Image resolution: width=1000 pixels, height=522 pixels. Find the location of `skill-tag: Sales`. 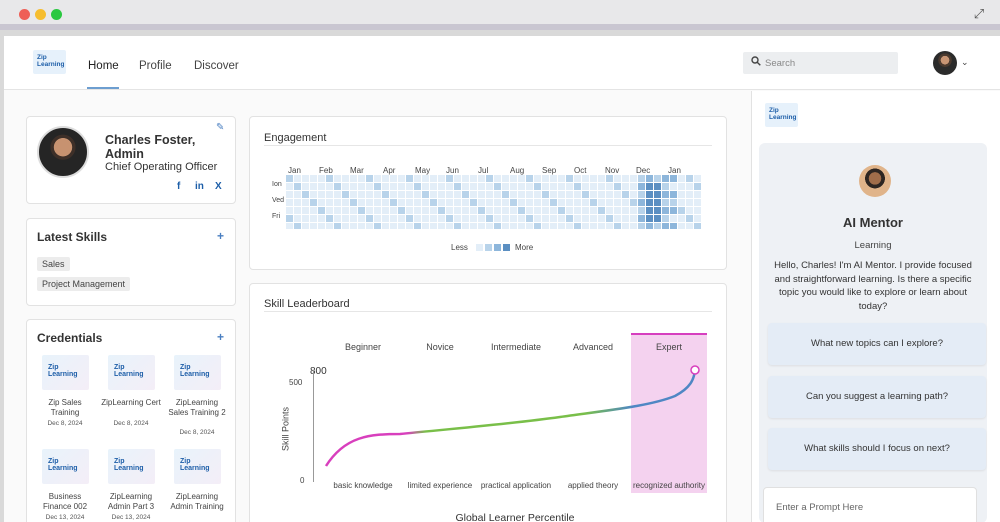

skill-tag: Sales is located at coordinates (53, 264).